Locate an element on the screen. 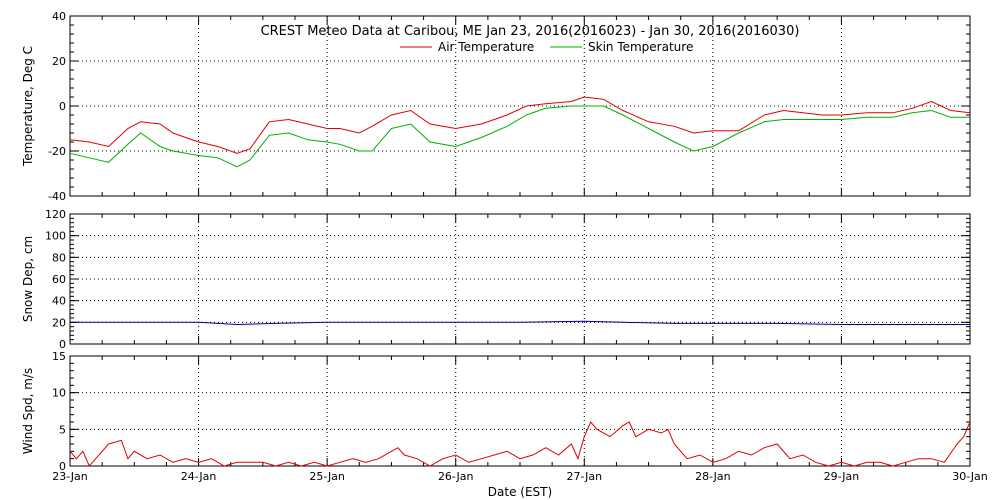 This screenshot has width=1000, height=500. x-tick-label: 28-Jan is located at coordinates (713, 476).